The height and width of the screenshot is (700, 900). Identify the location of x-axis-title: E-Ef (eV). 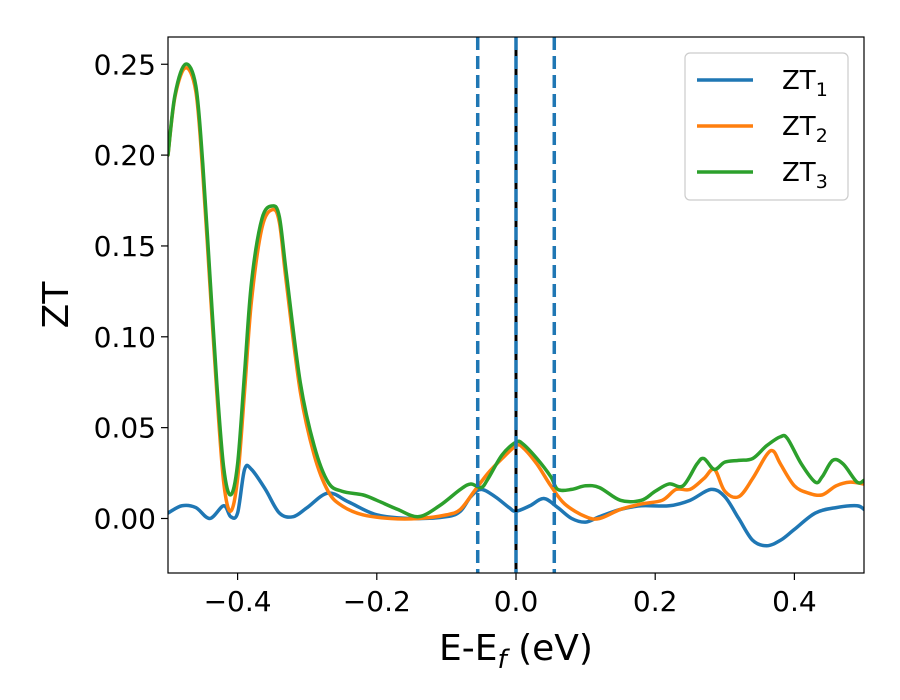
(516, 651).